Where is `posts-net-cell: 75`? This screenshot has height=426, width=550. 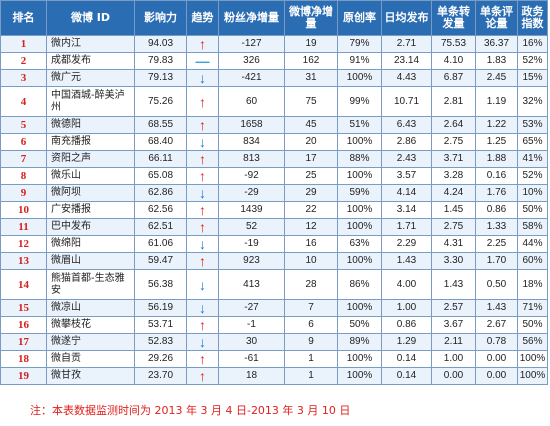 posts-net-cell: 75 is located at coordinates (311, 101).